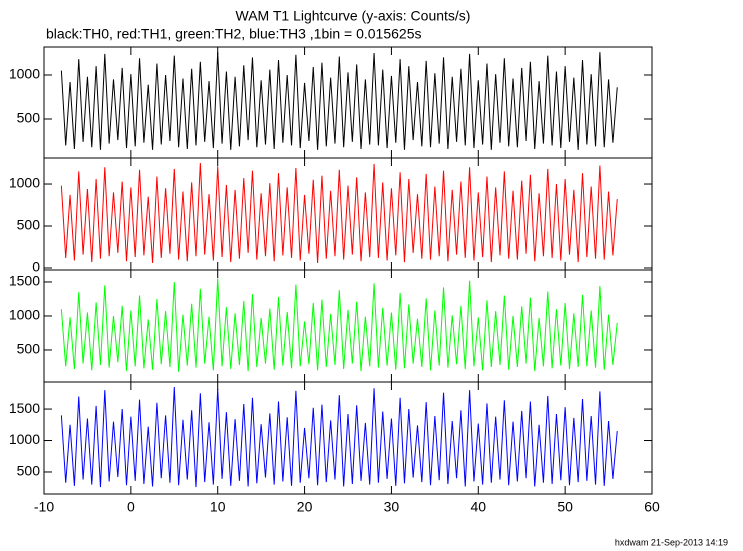 This screenshot has height=551, width=743. I want to click on x-tick-label: 20, so click(305, 507).